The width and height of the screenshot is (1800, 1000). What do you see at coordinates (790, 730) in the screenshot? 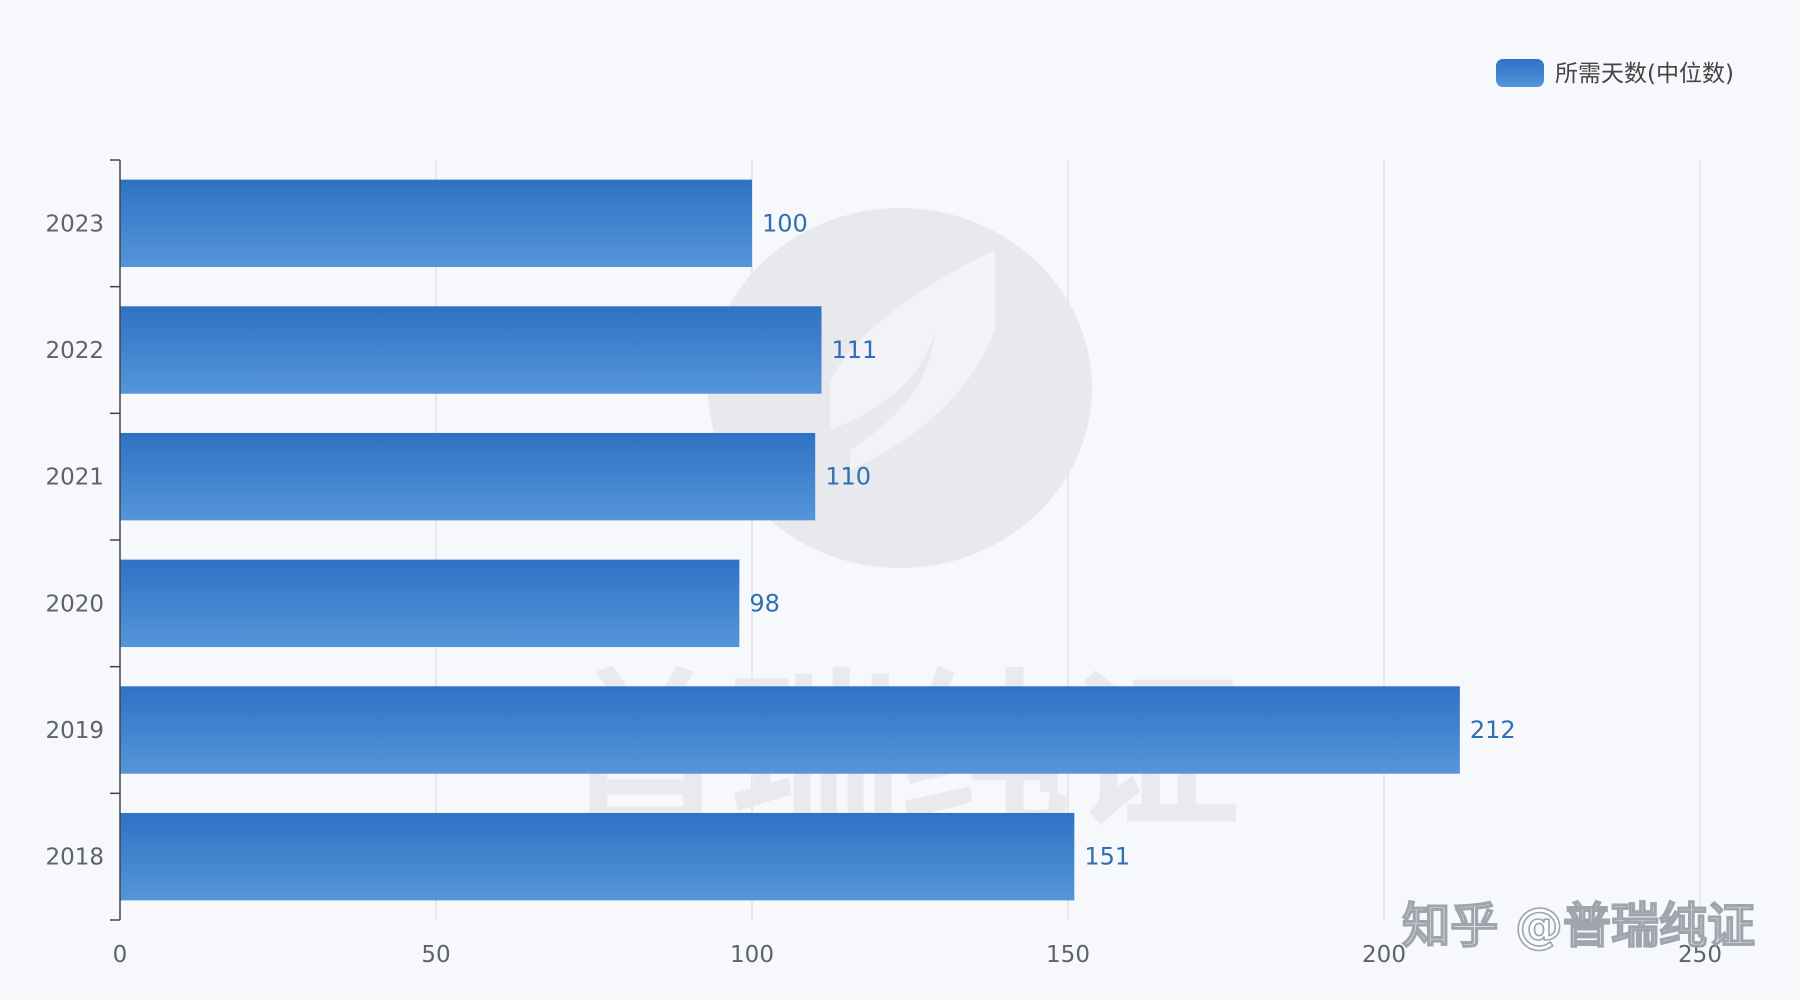
I see `bar-2019` at bounding box center [790, 730].